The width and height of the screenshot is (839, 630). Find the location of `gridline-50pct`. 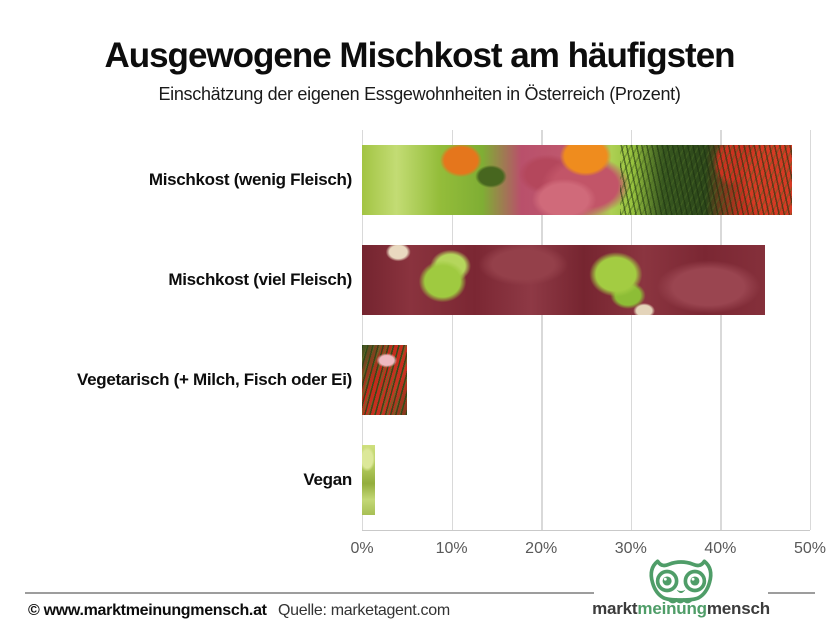

gridline-50pct is located at coordinates (811, 330).